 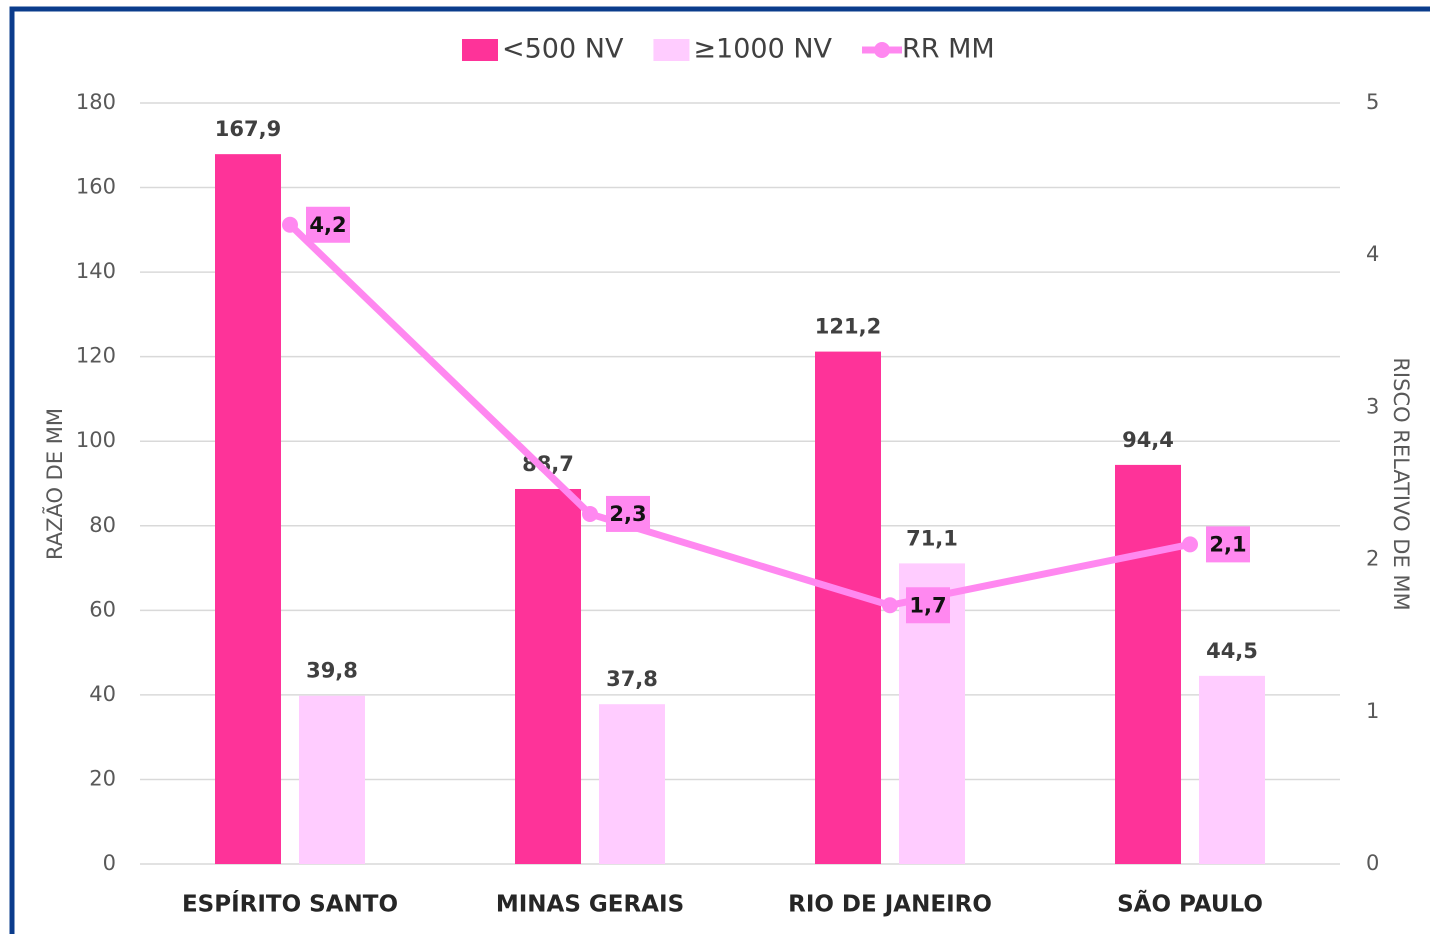 I want to click on y2-tick-label: 1, so click(x=1372, y=711).